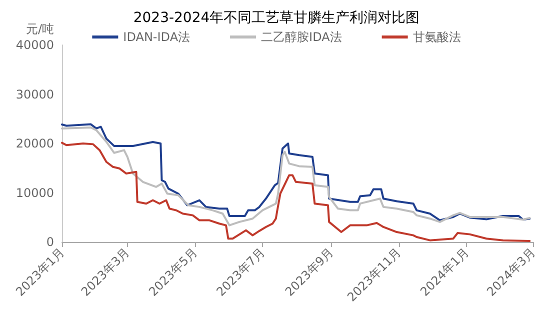 This screenshot has width=553, height=331. Describe the element at coordinates (276, 18) in the screenshot. I see `chart-title: 2023-2024年不同工艺草甘膦生产利润对比图` at that location.